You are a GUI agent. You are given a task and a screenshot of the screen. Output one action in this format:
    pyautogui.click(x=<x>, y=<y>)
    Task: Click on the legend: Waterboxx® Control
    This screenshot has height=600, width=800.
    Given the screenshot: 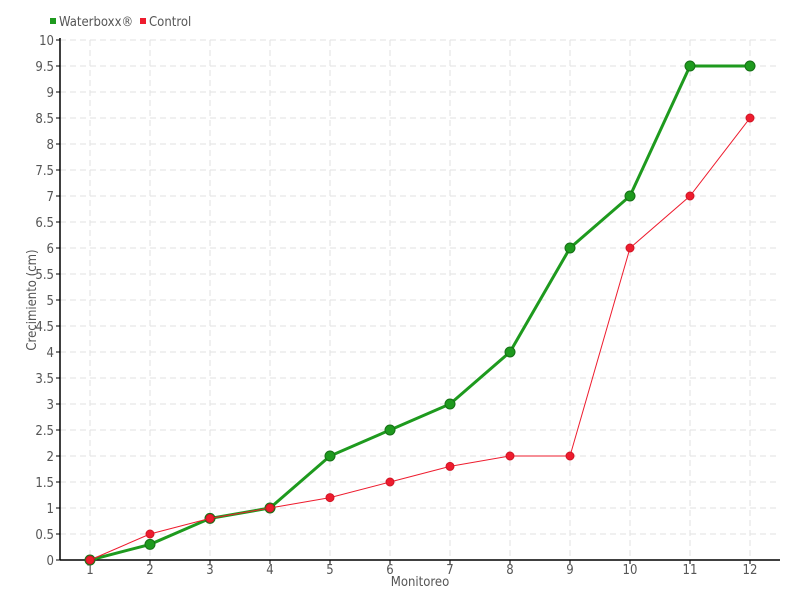 What is the action you would take?
    pyautogui.click(x=120, y=22)
    